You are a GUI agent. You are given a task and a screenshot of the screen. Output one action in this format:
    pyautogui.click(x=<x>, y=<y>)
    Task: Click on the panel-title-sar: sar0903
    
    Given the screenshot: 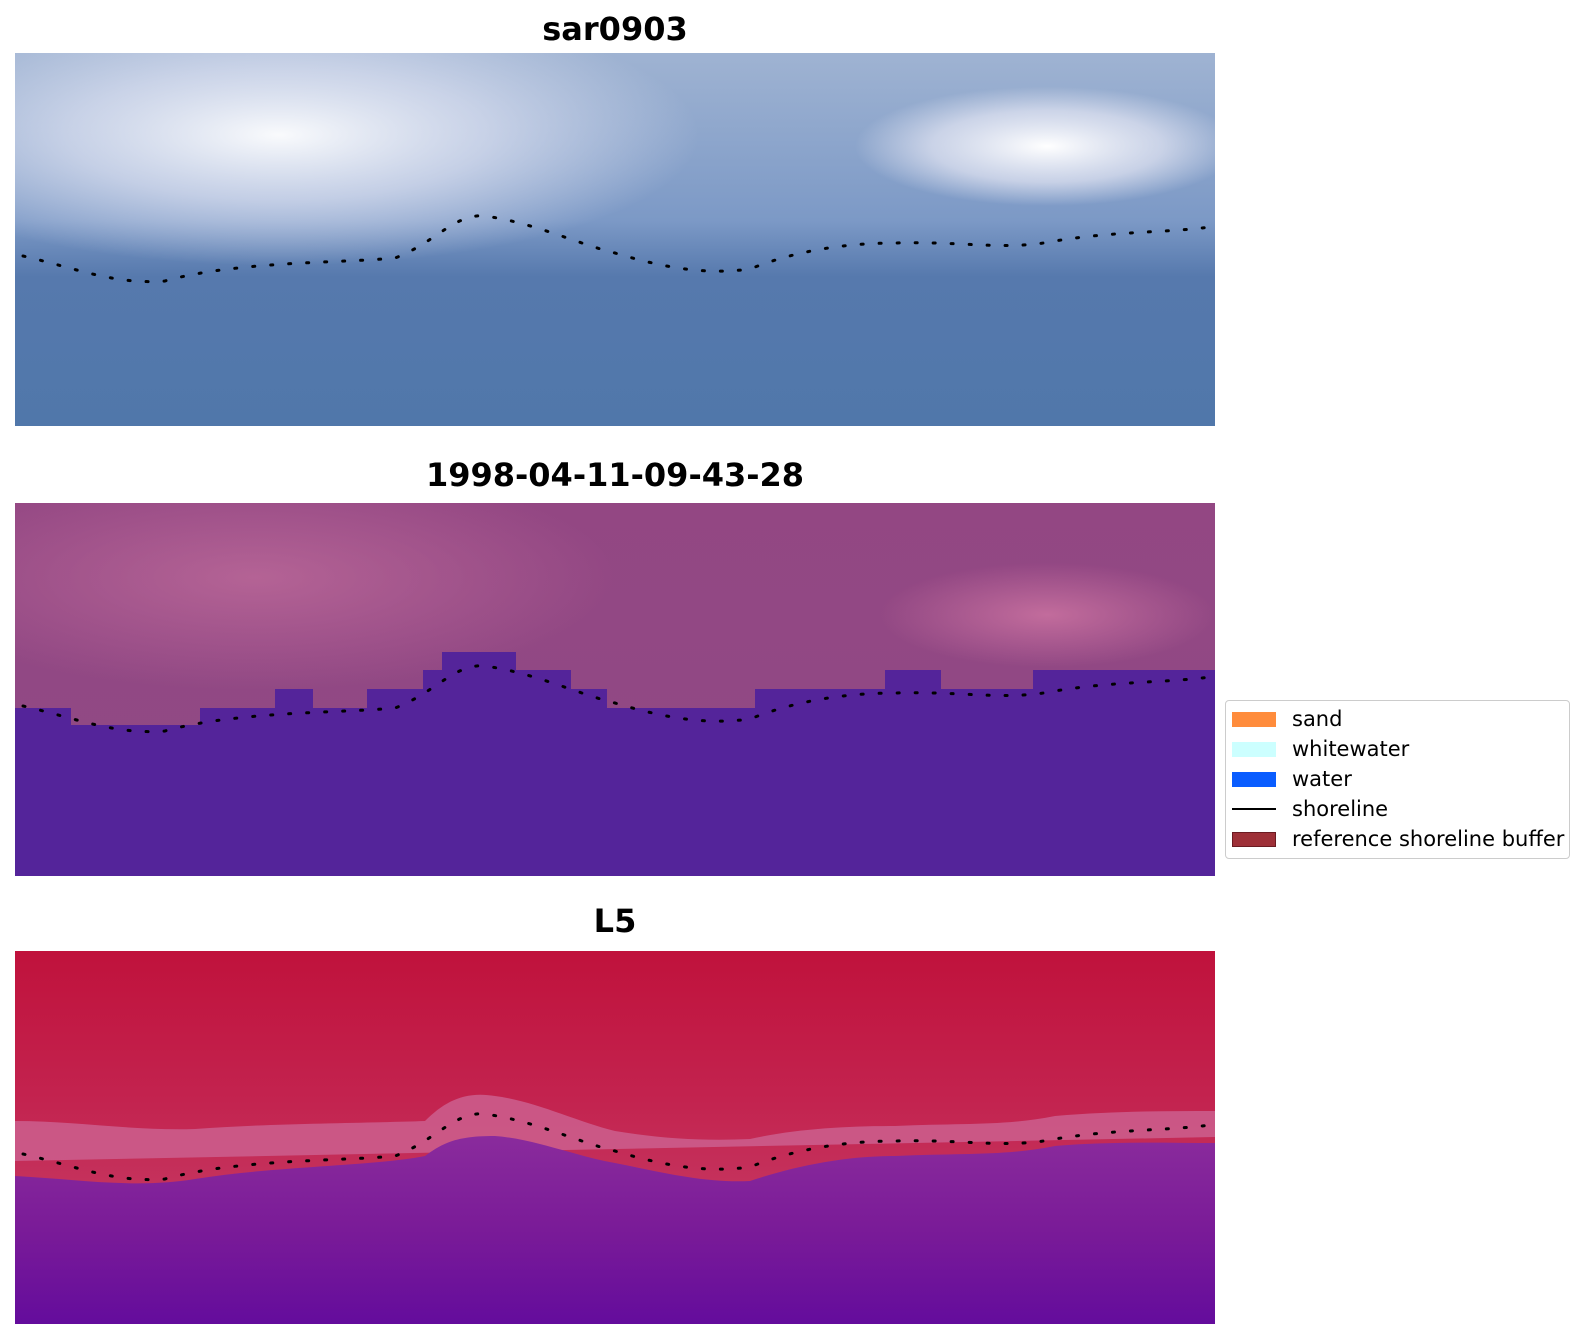 What is the action you would take?
    pyautogui.click(x=615, y=29)
    